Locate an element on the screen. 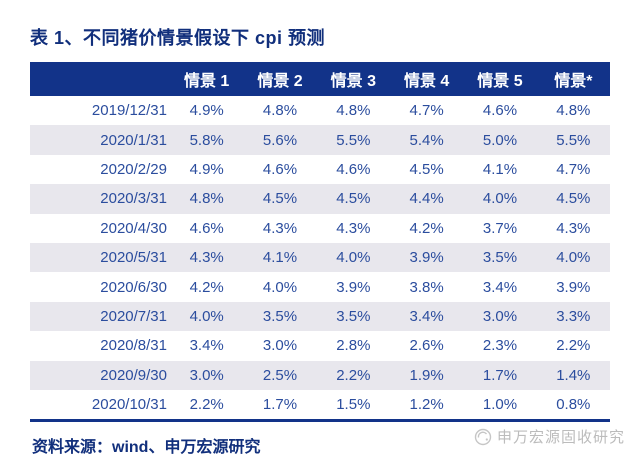  date-cell: 2020/3/31 is located at coordinates (133, 199).